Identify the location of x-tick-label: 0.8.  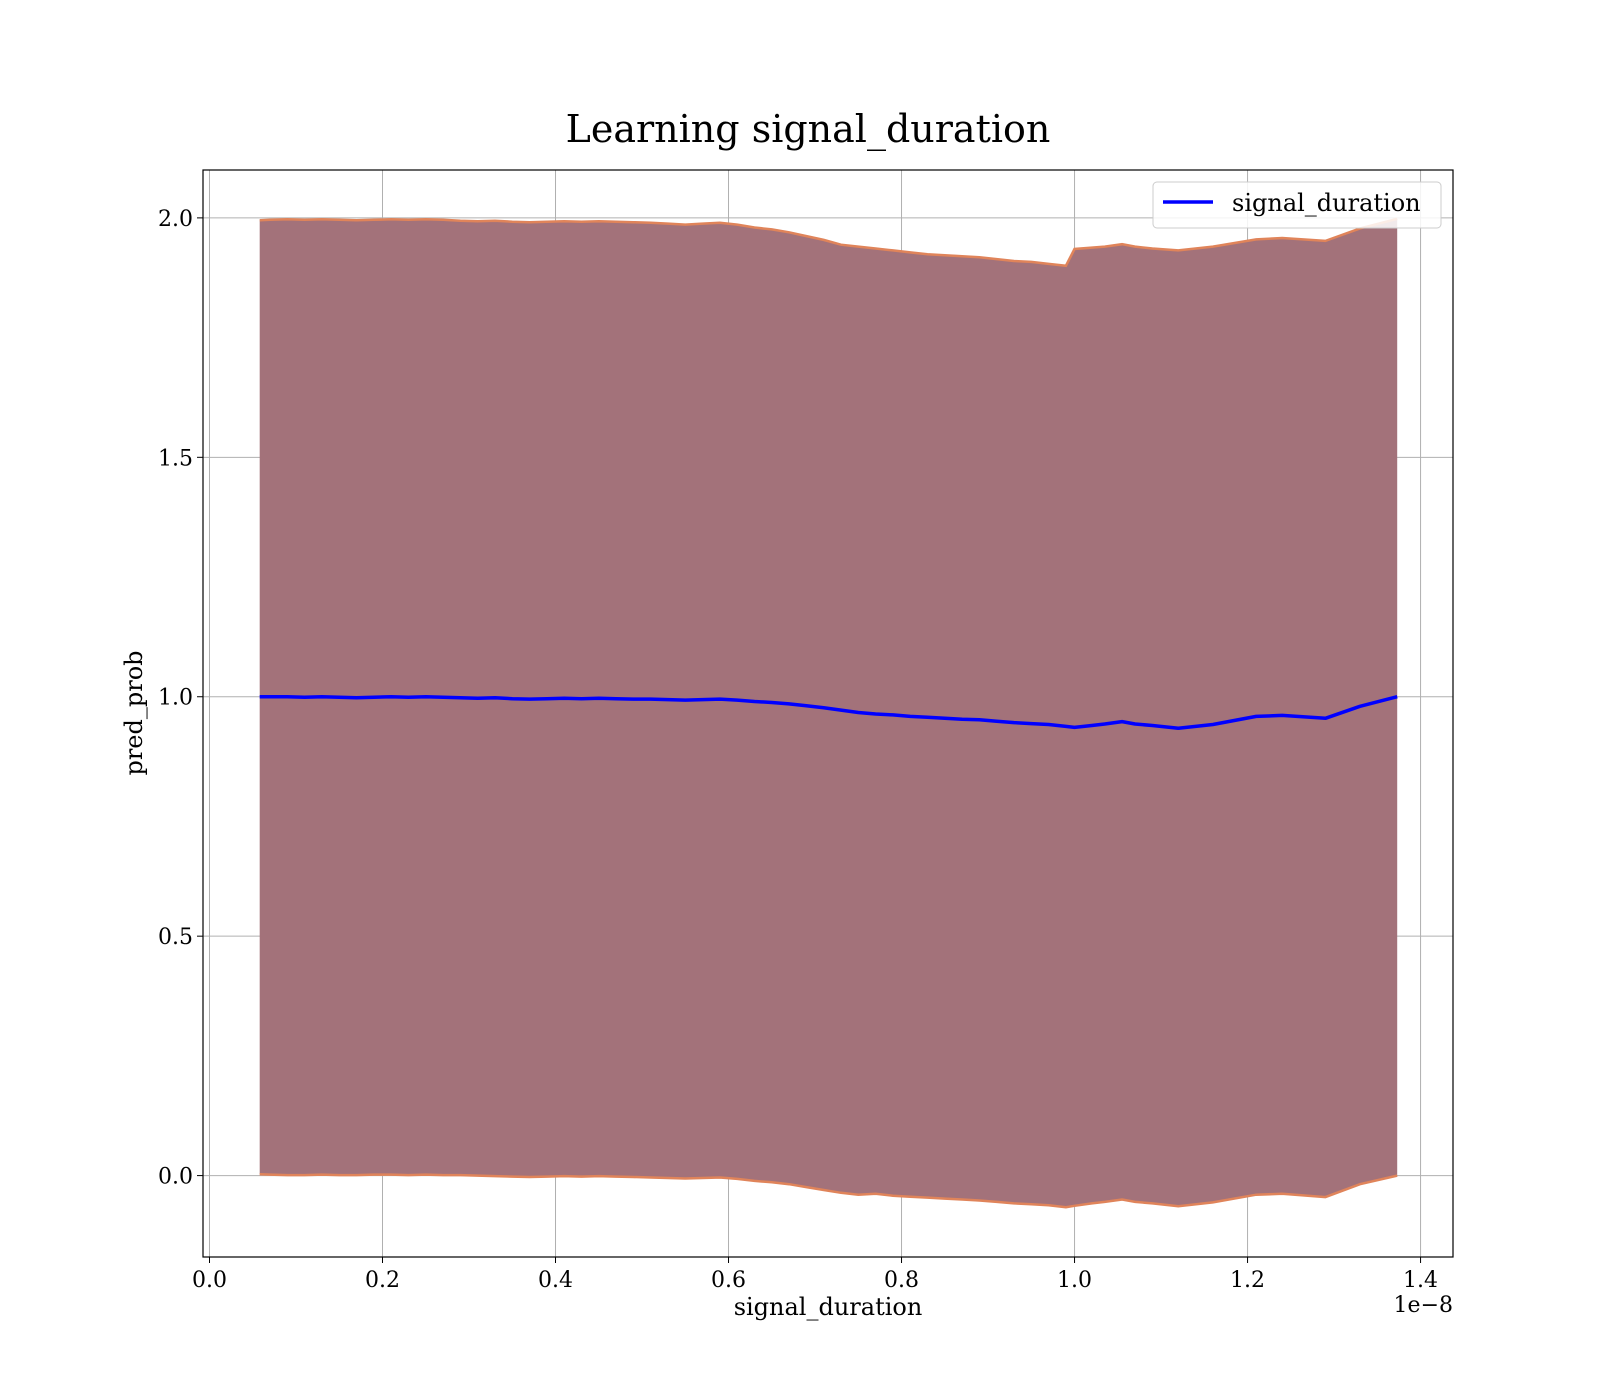
(901, 1280).